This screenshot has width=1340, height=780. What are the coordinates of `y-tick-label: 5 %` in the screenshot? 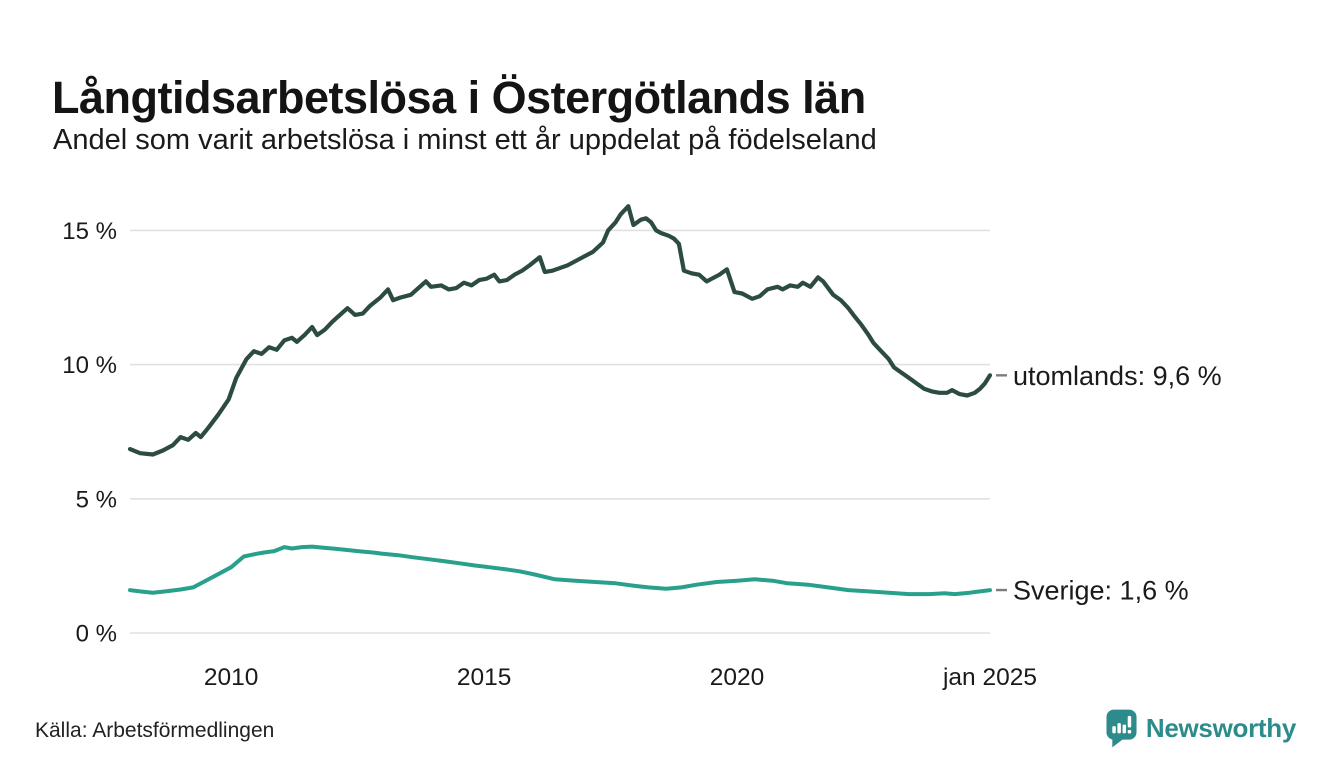 It's located at (96, 499).